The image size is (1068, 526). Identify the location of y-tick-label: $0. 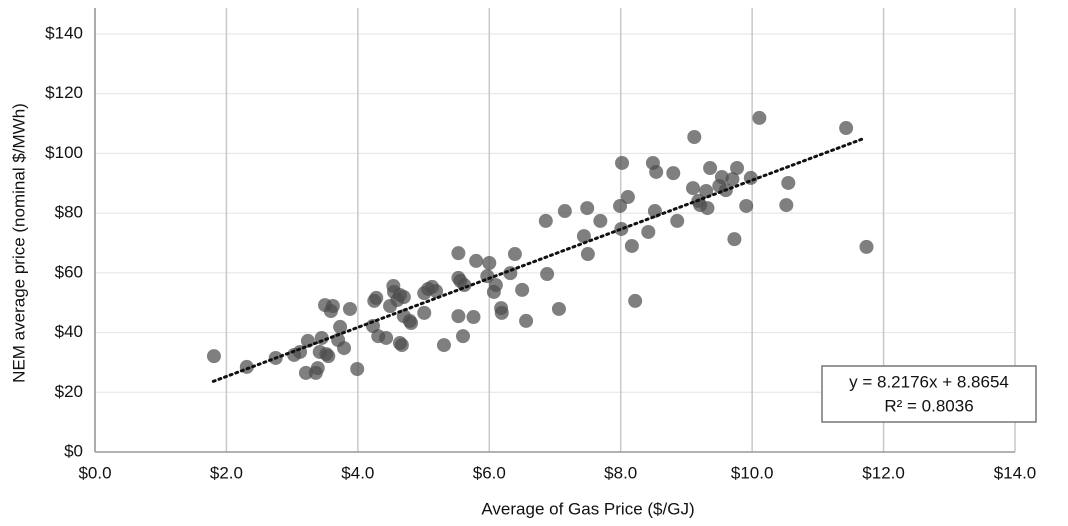
(73, 450).